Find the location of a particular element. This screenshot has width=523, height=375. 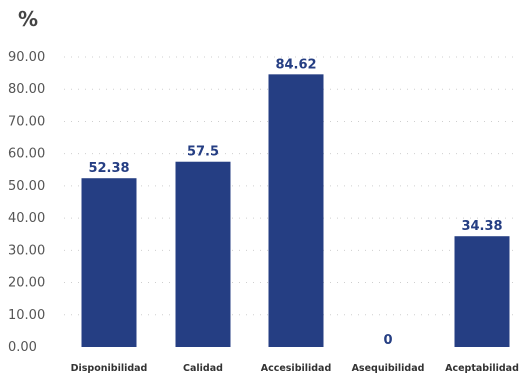

x-tick-label: Accesibilidad is located at coordinates (296, 368).